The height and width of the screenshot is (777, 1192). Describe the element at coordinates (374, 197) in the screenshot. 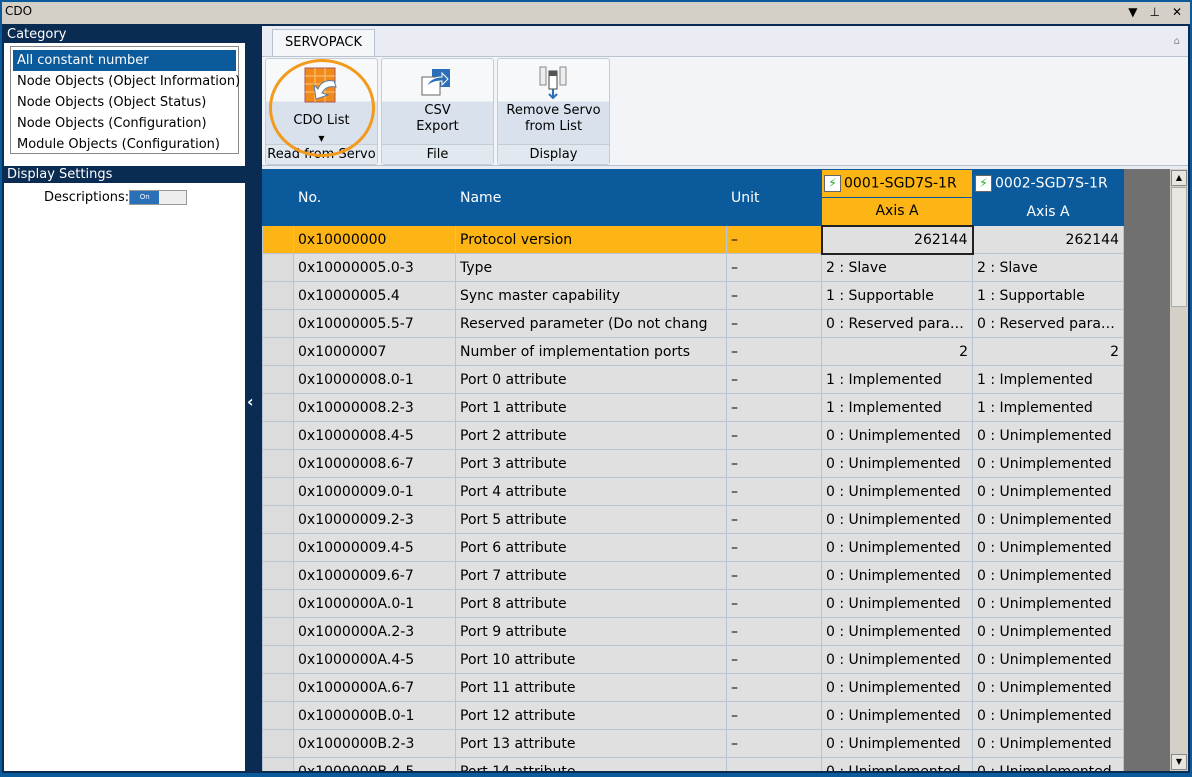

I see `column-header-no: No.` at that location.